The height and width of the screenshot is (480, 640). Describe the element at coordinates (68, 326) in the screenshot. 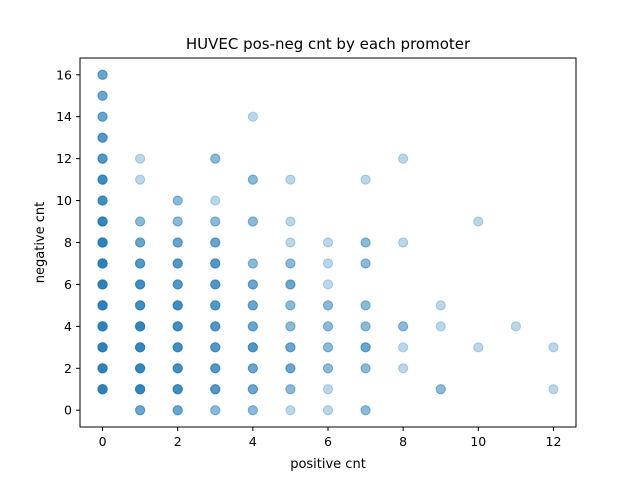

I see `y-tick-label: 4` at that location.